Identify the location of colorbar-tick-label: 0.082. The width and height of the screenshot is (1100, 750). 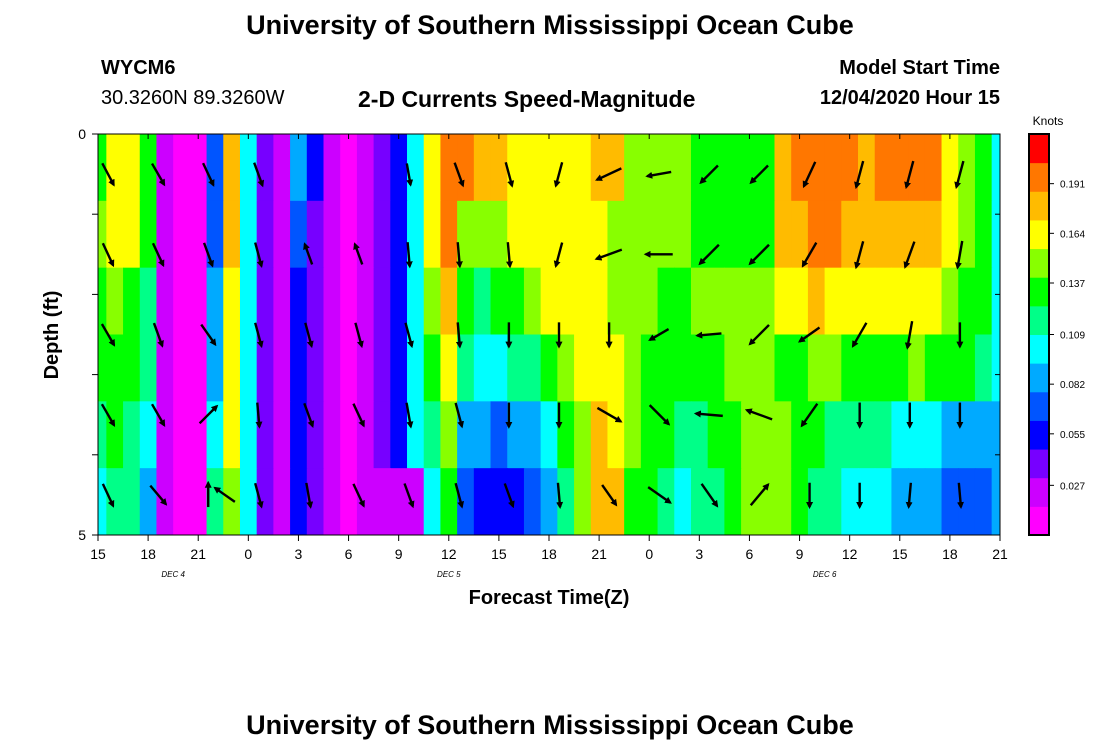
(1072, 385).